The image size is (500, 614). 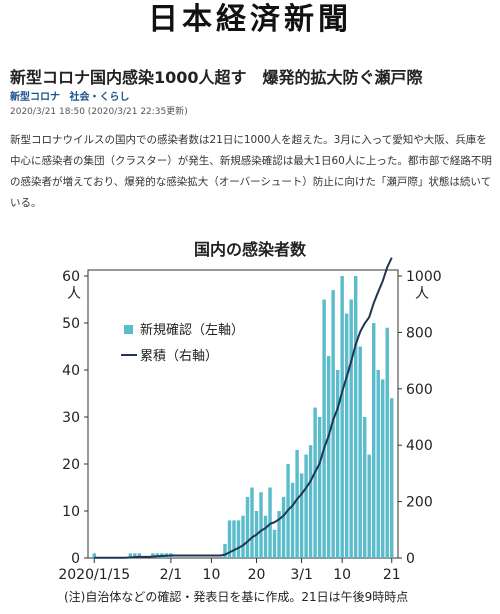 What do you see at coordinates (35, 97) in the screenshot?
I see `tag-link-corona: 新型コロナ` at bounding box center [35, 97].